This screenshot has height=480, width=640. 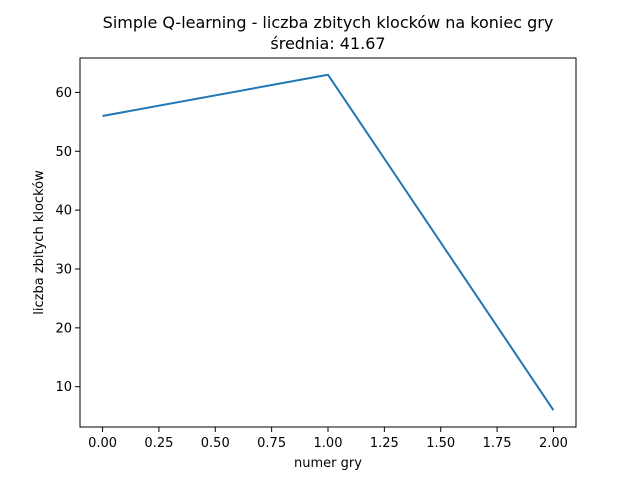 I want to click on y-tick-label: 50, so click(x=63, y=152).